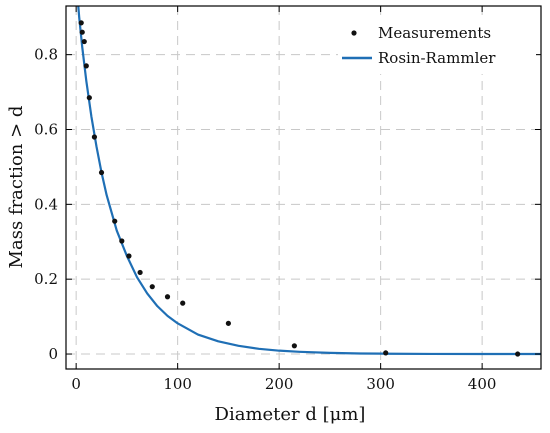 The height and width of the screenshot is (433, 550). Describe the element at coordinates (279, 384) in the screenshot. I see `x-tick-label: 200` at that location.